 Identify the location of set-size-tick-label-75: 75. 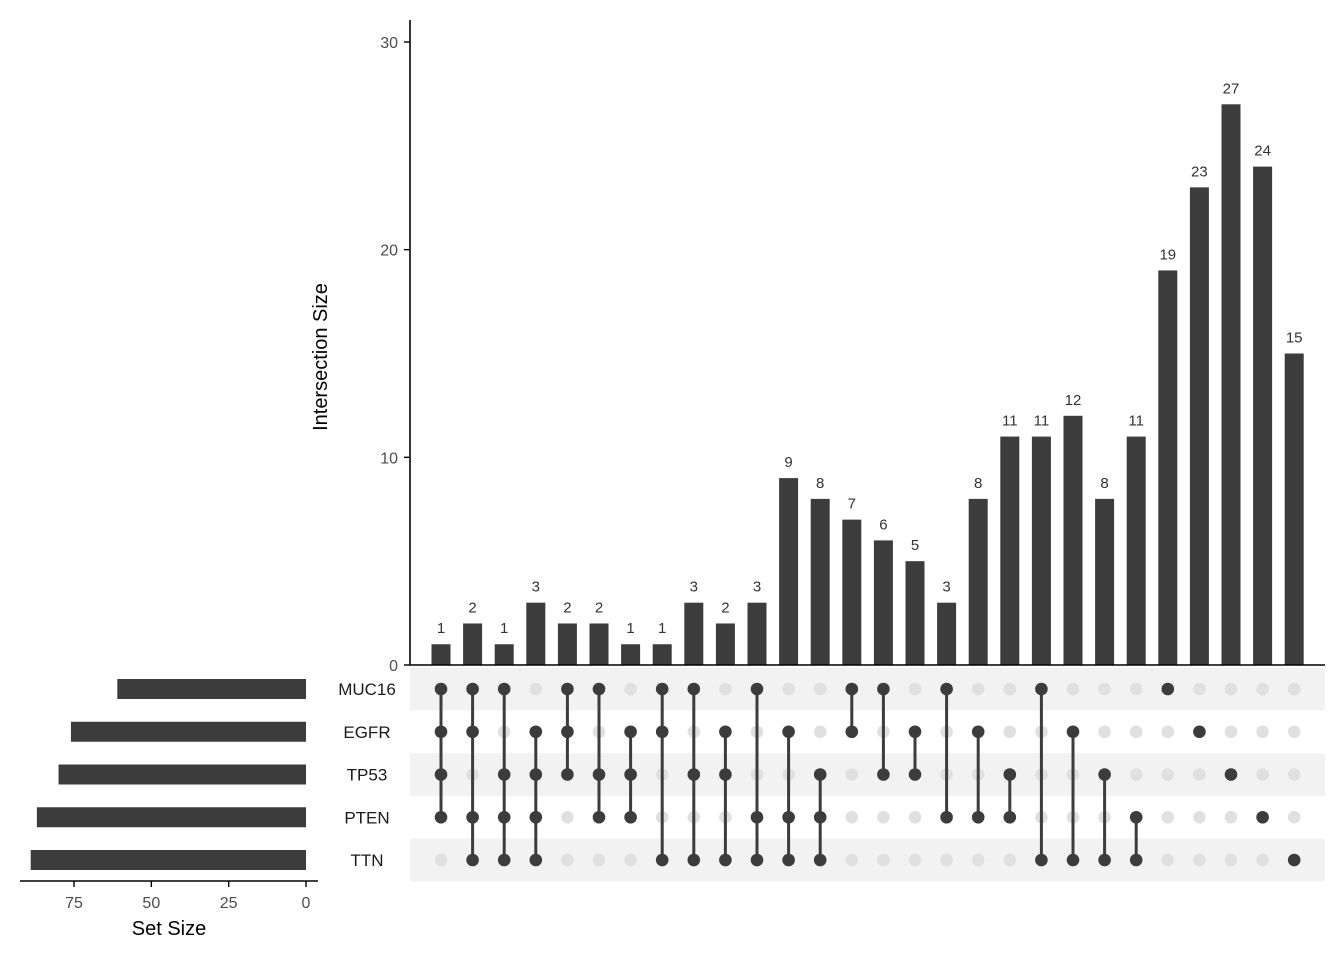
(74, 903).